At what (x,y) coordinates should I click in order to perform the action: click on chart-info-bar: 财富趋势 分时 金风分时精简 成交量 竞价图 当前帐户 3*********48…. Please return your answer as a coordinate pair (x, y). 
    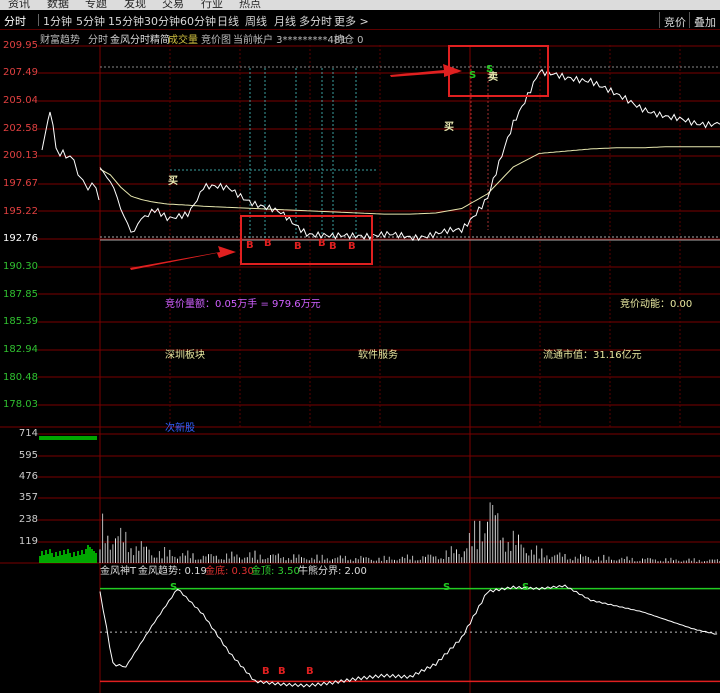
    Looking at the image, I should click on (360, 38).